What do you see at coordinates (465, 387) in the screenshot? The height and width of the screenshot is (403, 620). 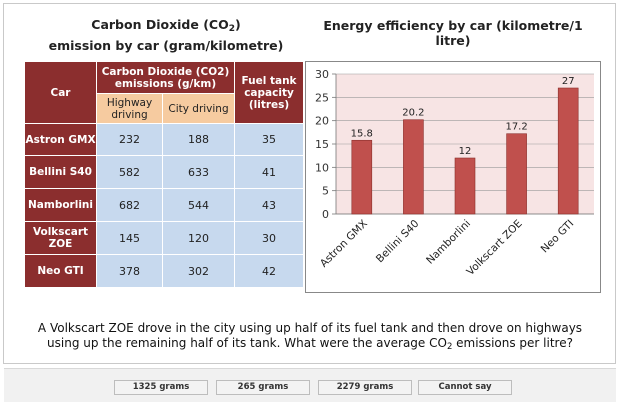 I see `answer-button-4: Cannot say` at bounding box center [465, 387].